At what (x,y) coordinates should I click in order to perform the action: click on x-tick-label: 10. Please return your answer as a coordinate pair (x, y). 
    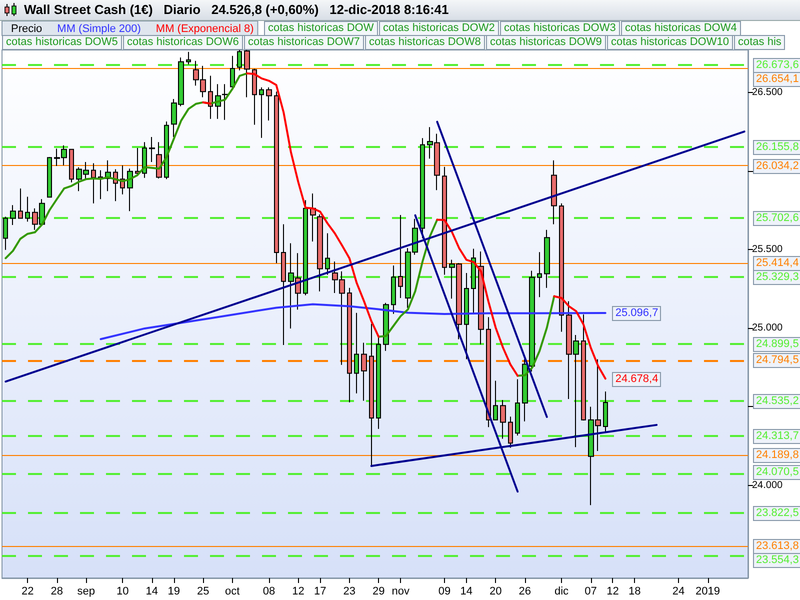
    Looking at the image, I should click on (122, 592).